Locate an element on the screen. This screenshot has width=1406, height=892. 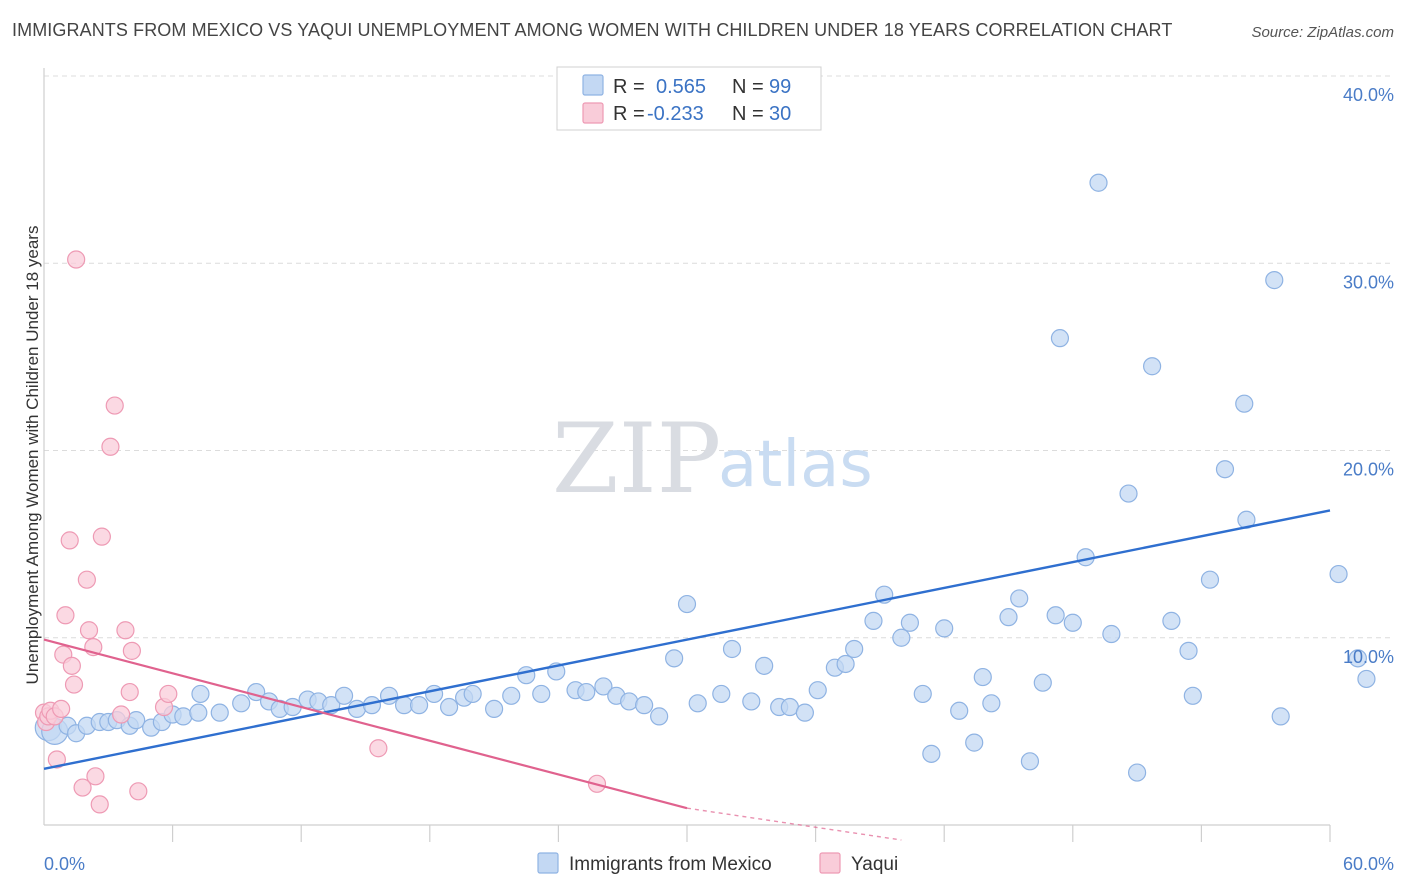
legend-r-value-mexico: 0.565 is located at coordinates (681, 87).